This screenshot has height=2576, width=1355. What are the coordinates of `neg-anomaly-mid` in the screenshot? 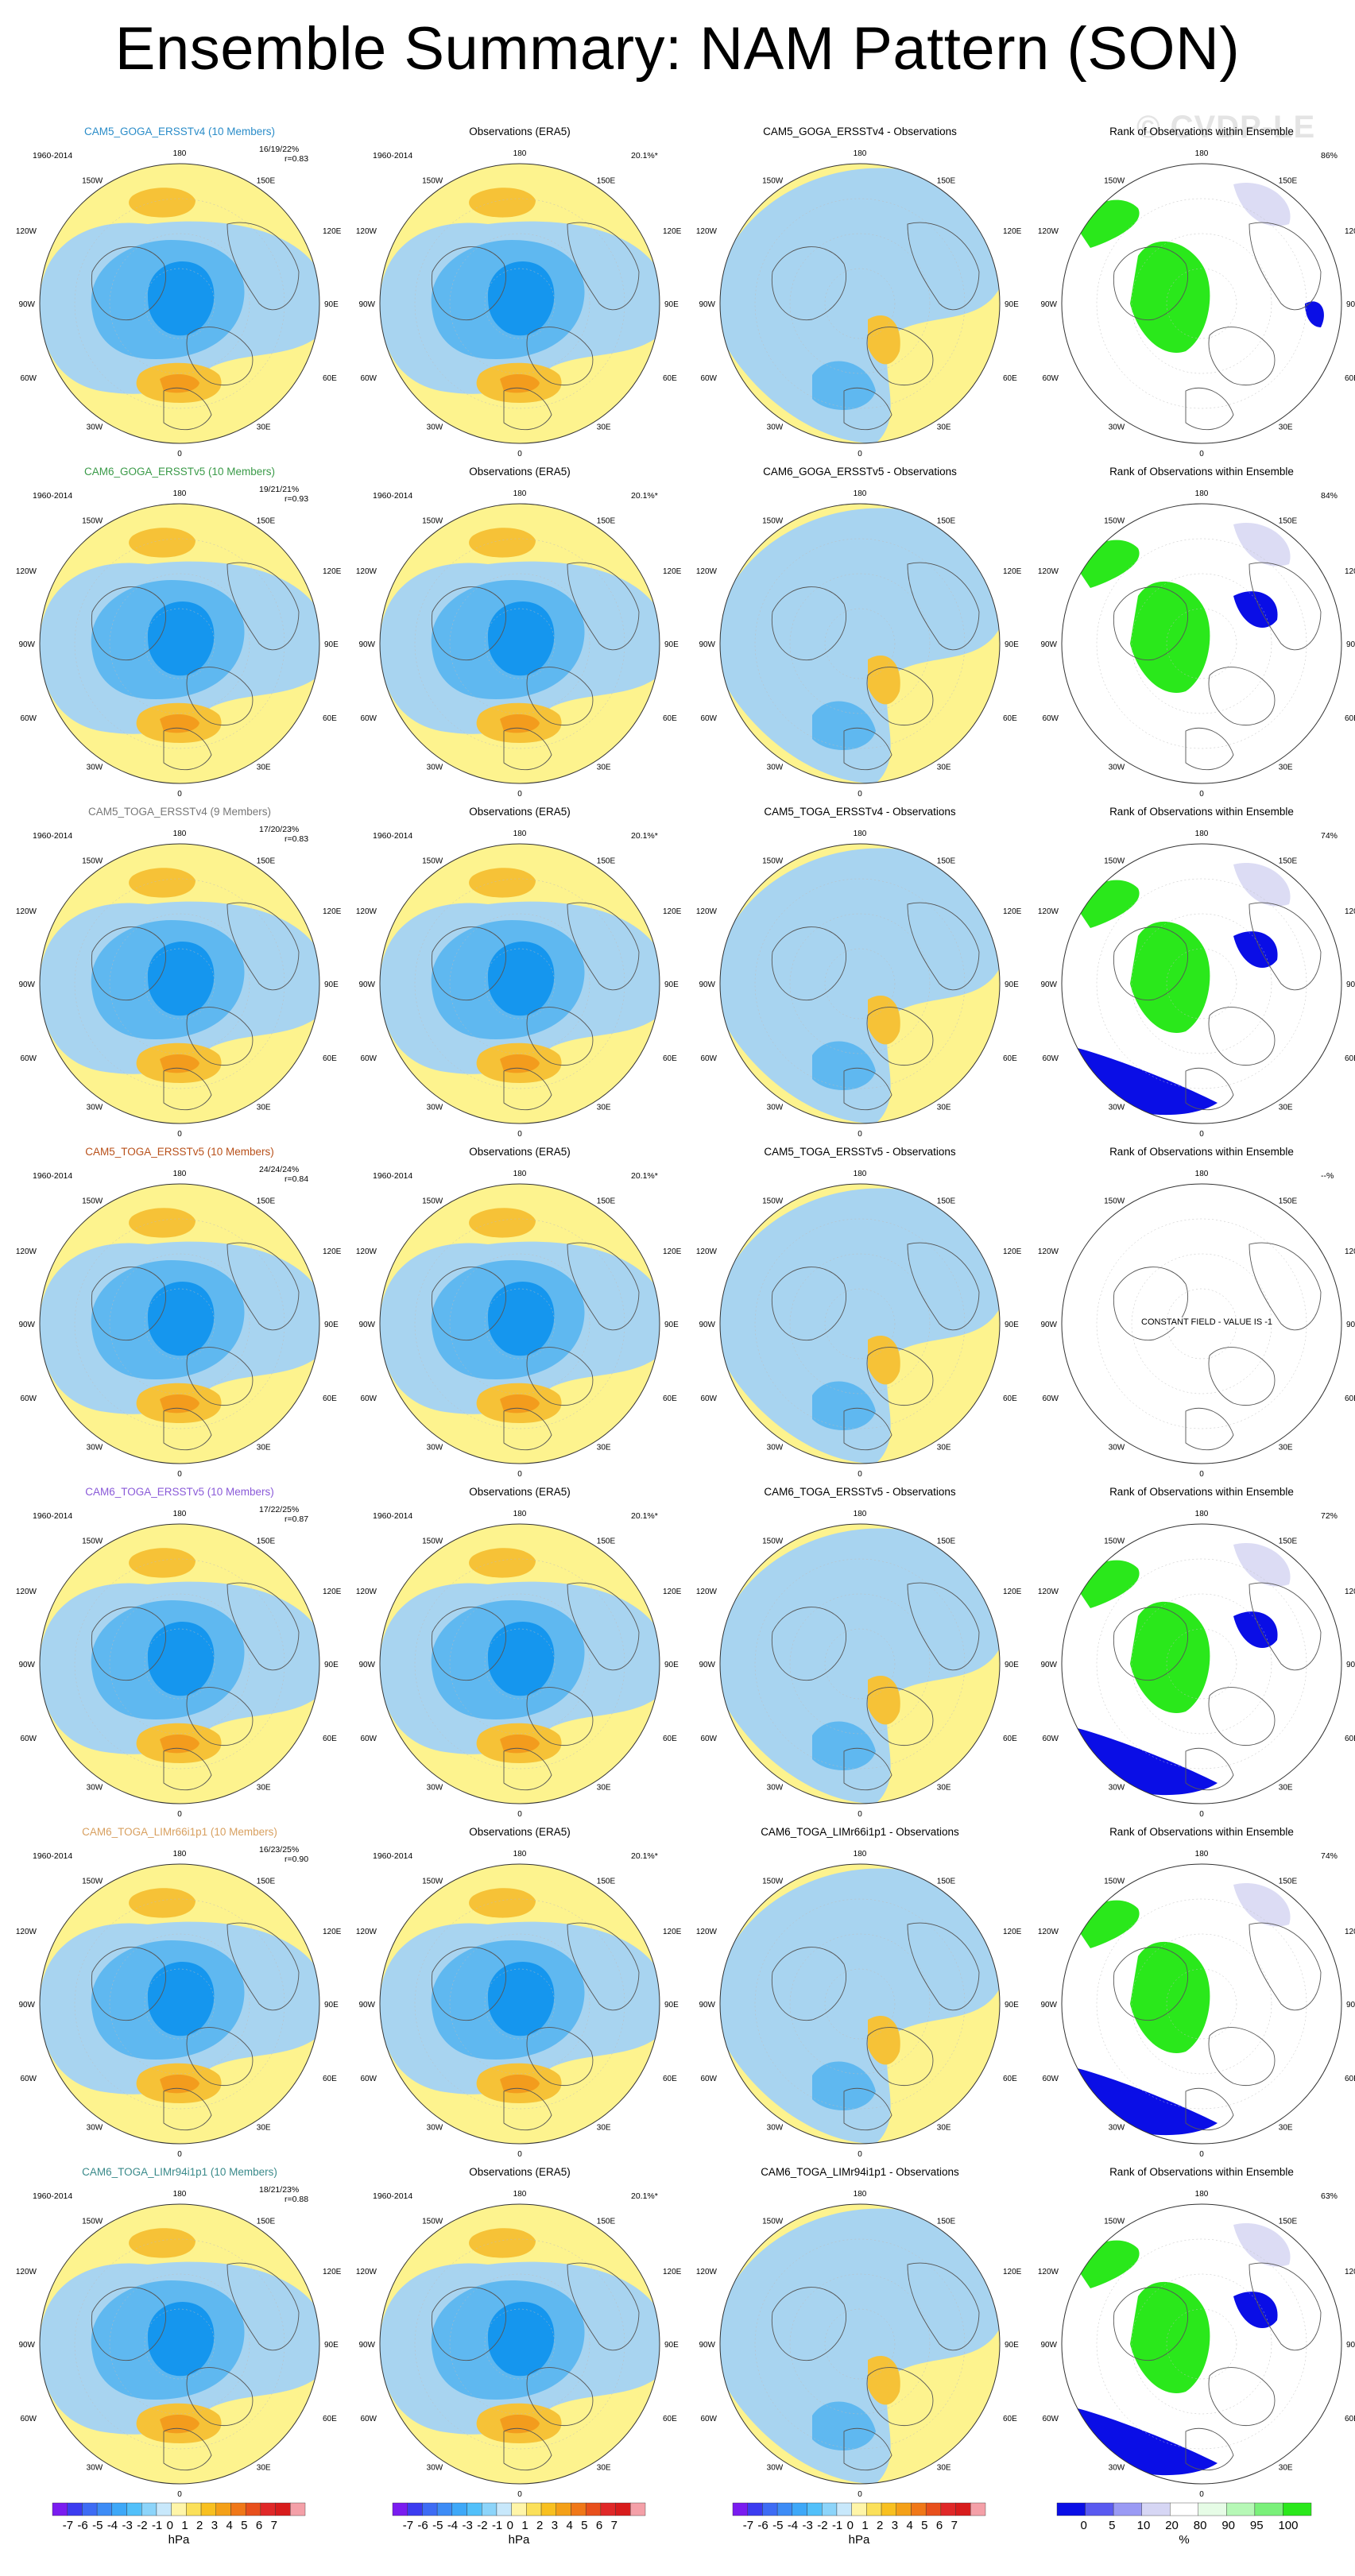 It's located at (844, 725).